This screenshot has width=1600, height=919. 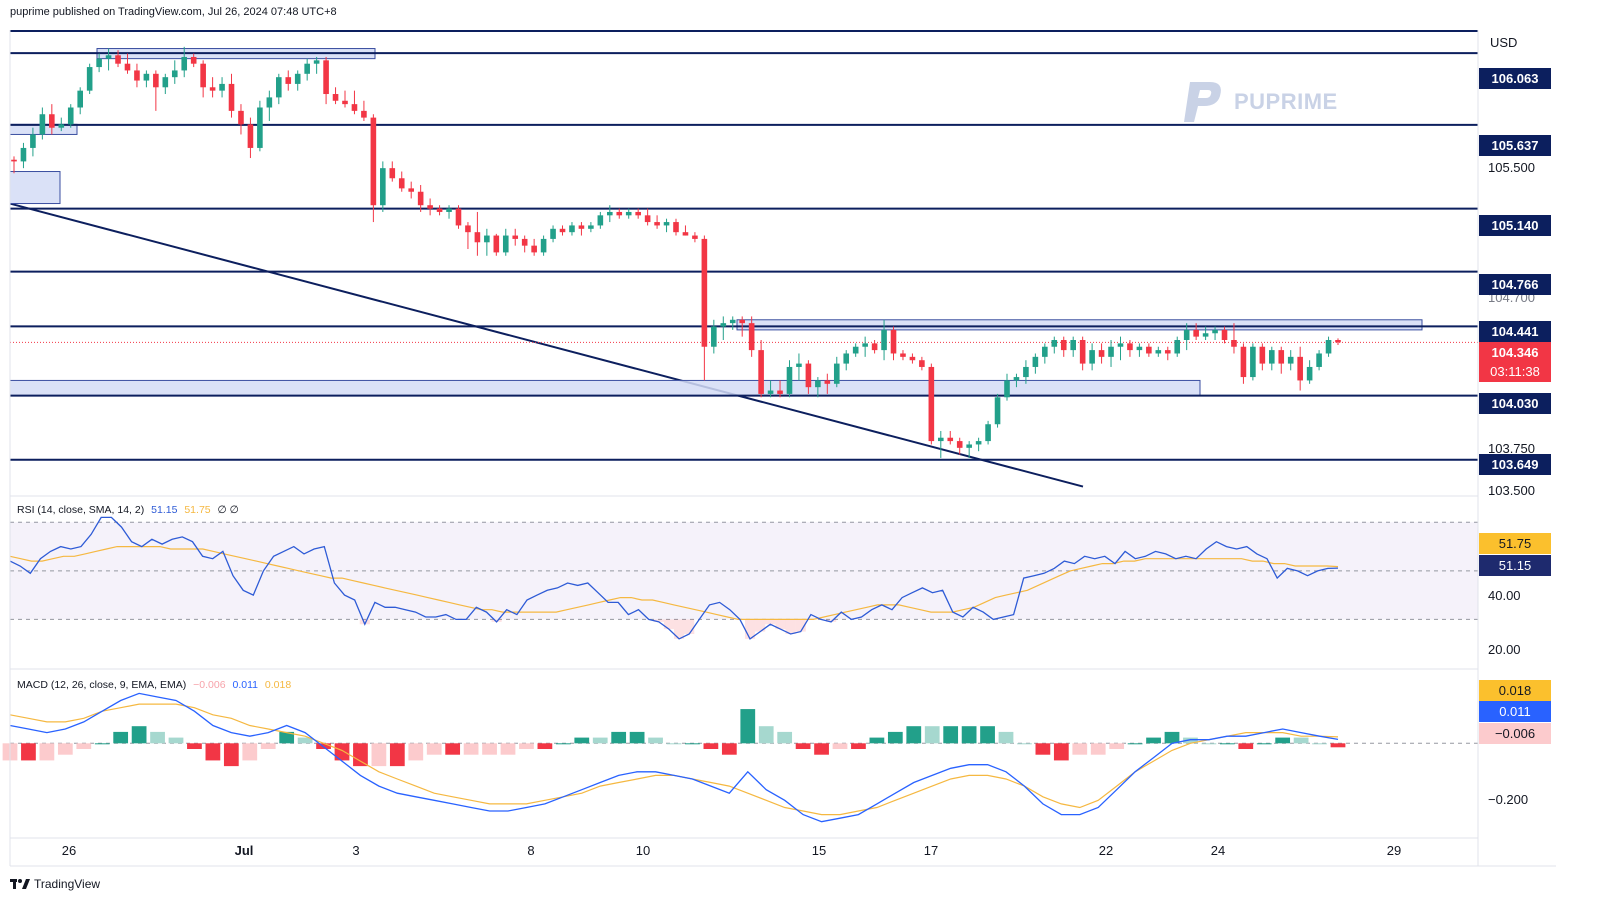 What do you see at coordinates (55, 884) in the screenshot?
I see `tradingview-logo: TradingView` at bounding box center [55, 884].